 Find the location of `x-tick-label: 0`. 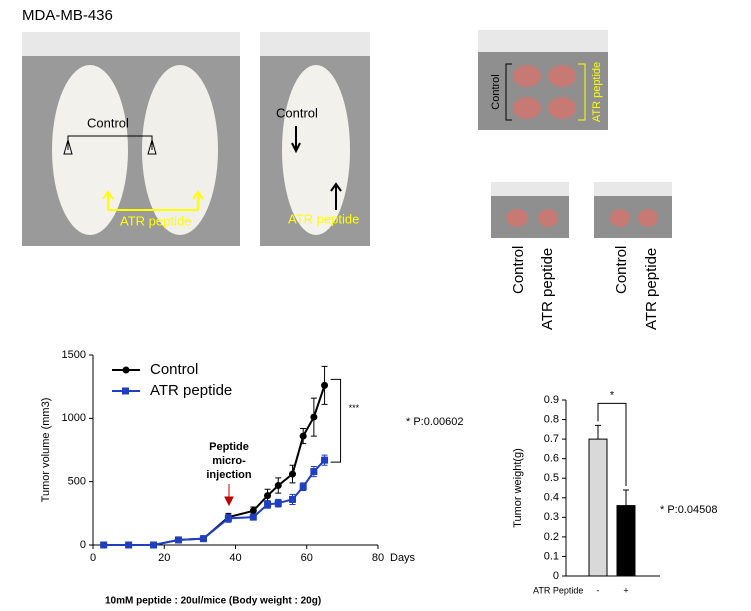

x-tick-label: 0 is located at coordinates (93, 558).